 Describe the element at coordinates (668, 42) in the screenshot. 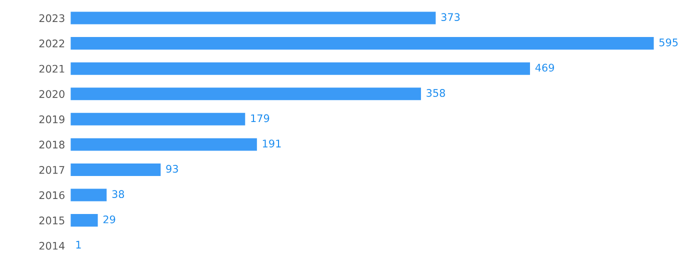

I see `data-label: 595` at that location.